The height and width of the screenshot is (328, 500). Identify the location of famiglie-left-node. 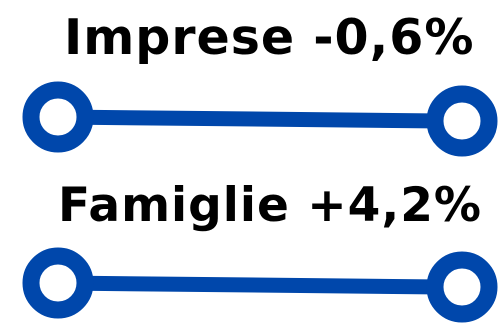
(58, 283).